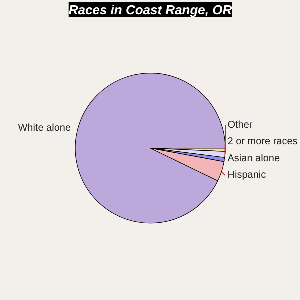 The image size is (300, 300). What do you see at coordinates (254, 158) in the screenshot?
I see `slice-label: Asian alone` at bounding box center [254, 158].